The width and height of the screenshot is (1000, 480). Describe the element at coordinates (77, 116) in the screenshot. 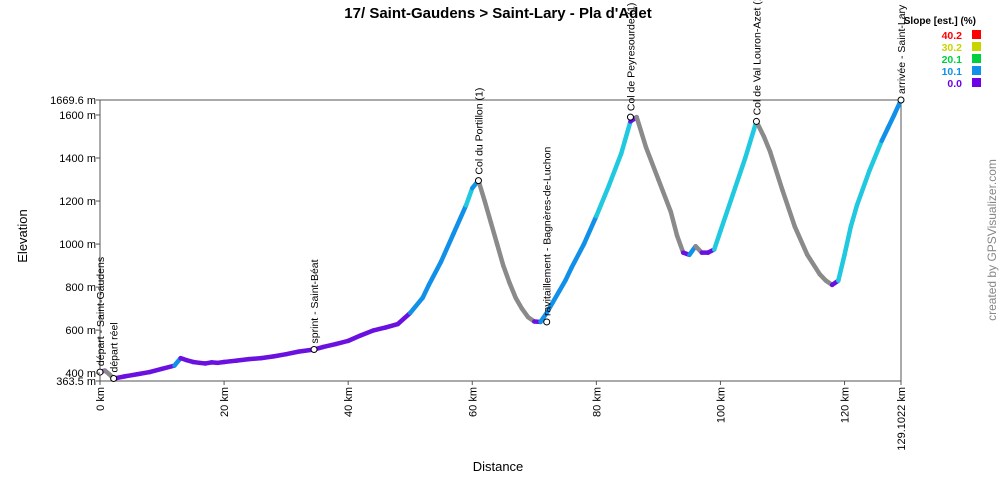

I see `y-tick-label: 1600 m` at that location.